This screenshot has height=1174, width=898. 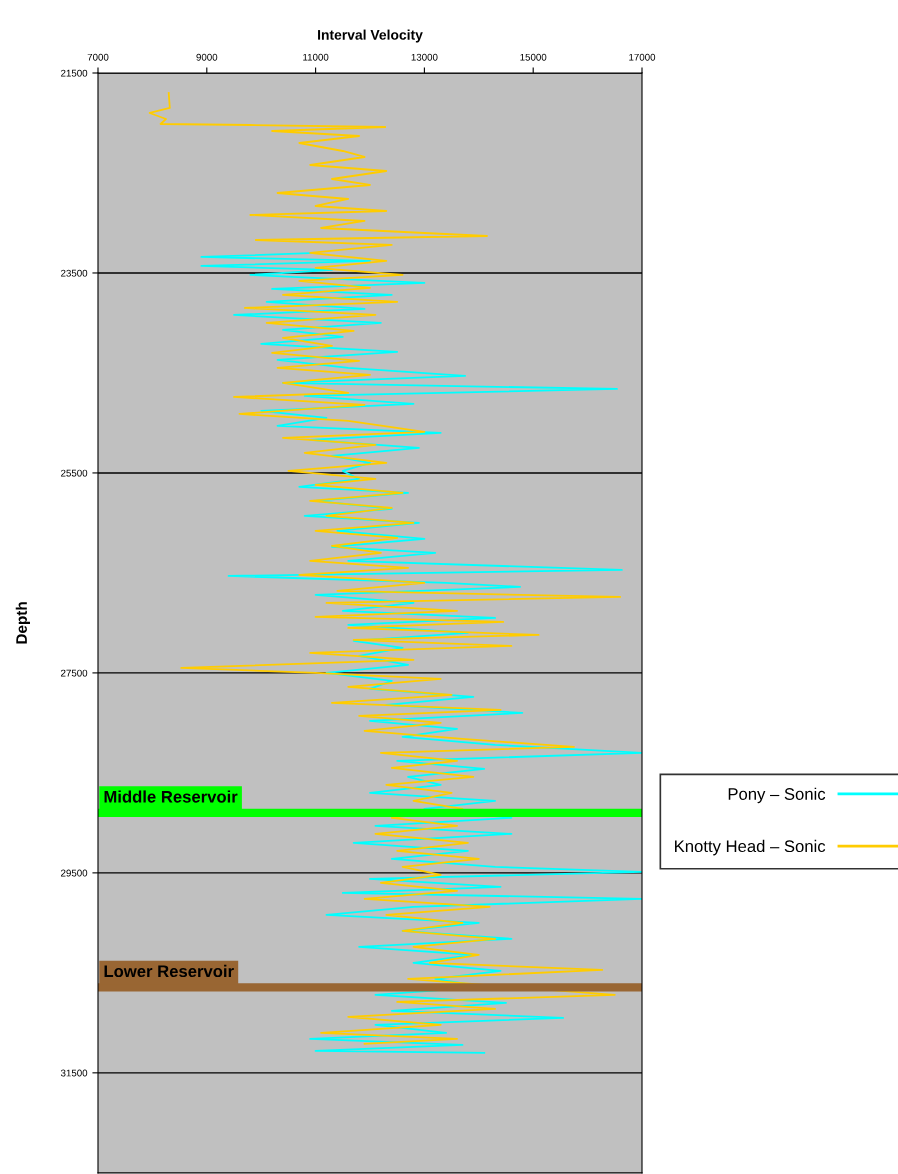 I want to click on x-axis-title: Interval Velocity, so click(x=370, y=36).